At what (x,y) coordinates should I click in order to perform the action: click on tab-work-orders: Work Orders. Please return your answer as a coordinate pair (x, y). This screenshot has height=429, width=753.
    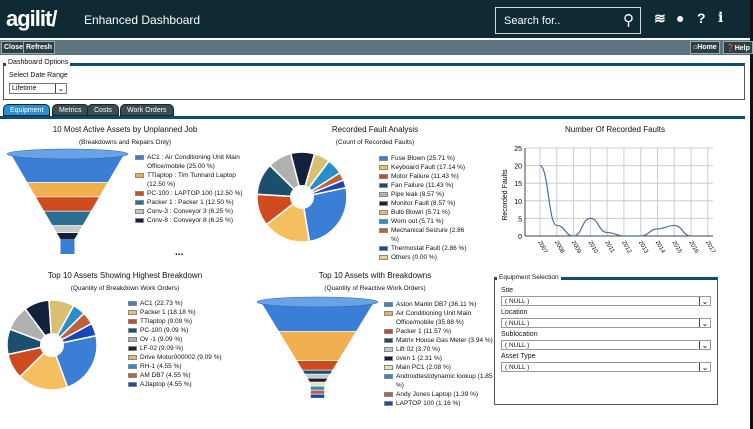
    Looking at the image, I should click on (147, 110).